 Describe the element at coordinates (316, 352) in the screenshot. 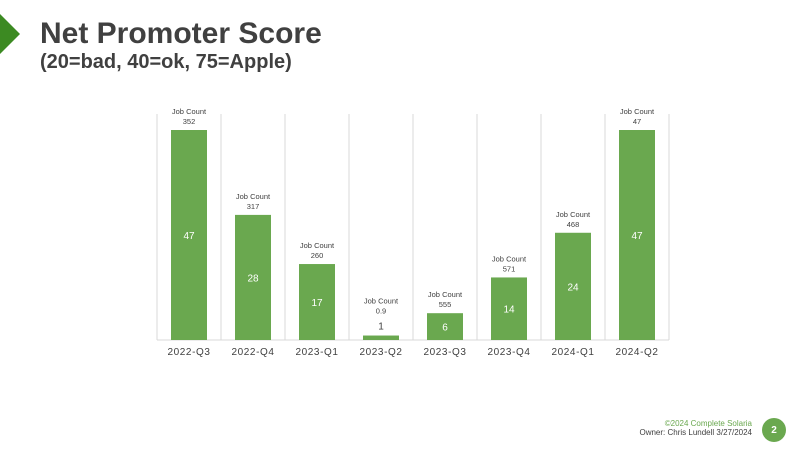

I see `x-tick-label: 2023-Q1` at that location.